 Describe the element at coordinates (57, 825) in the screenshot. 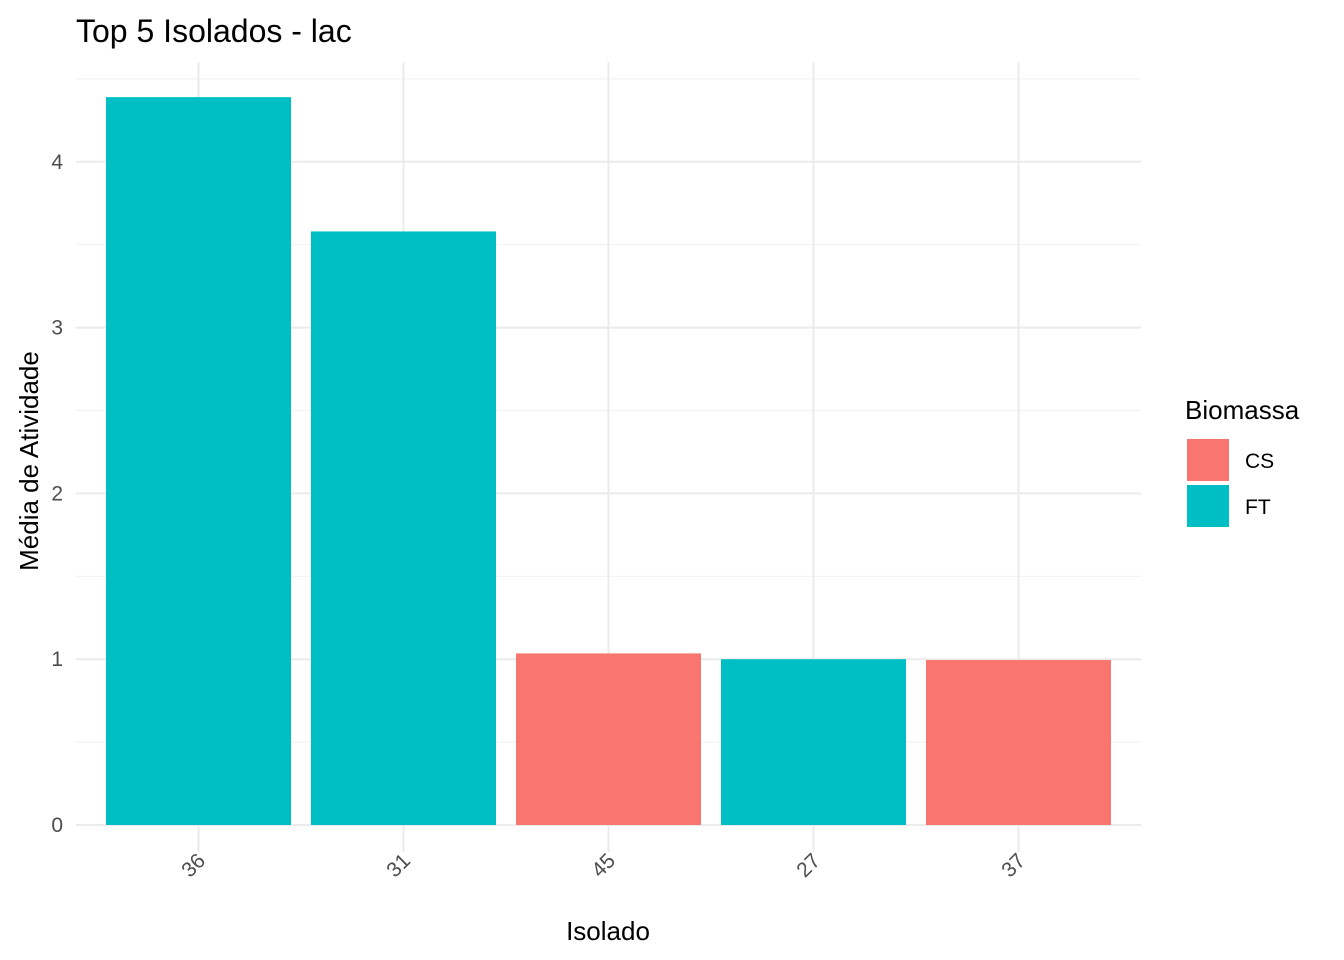

I see `y-tick-label: 0` at that location.